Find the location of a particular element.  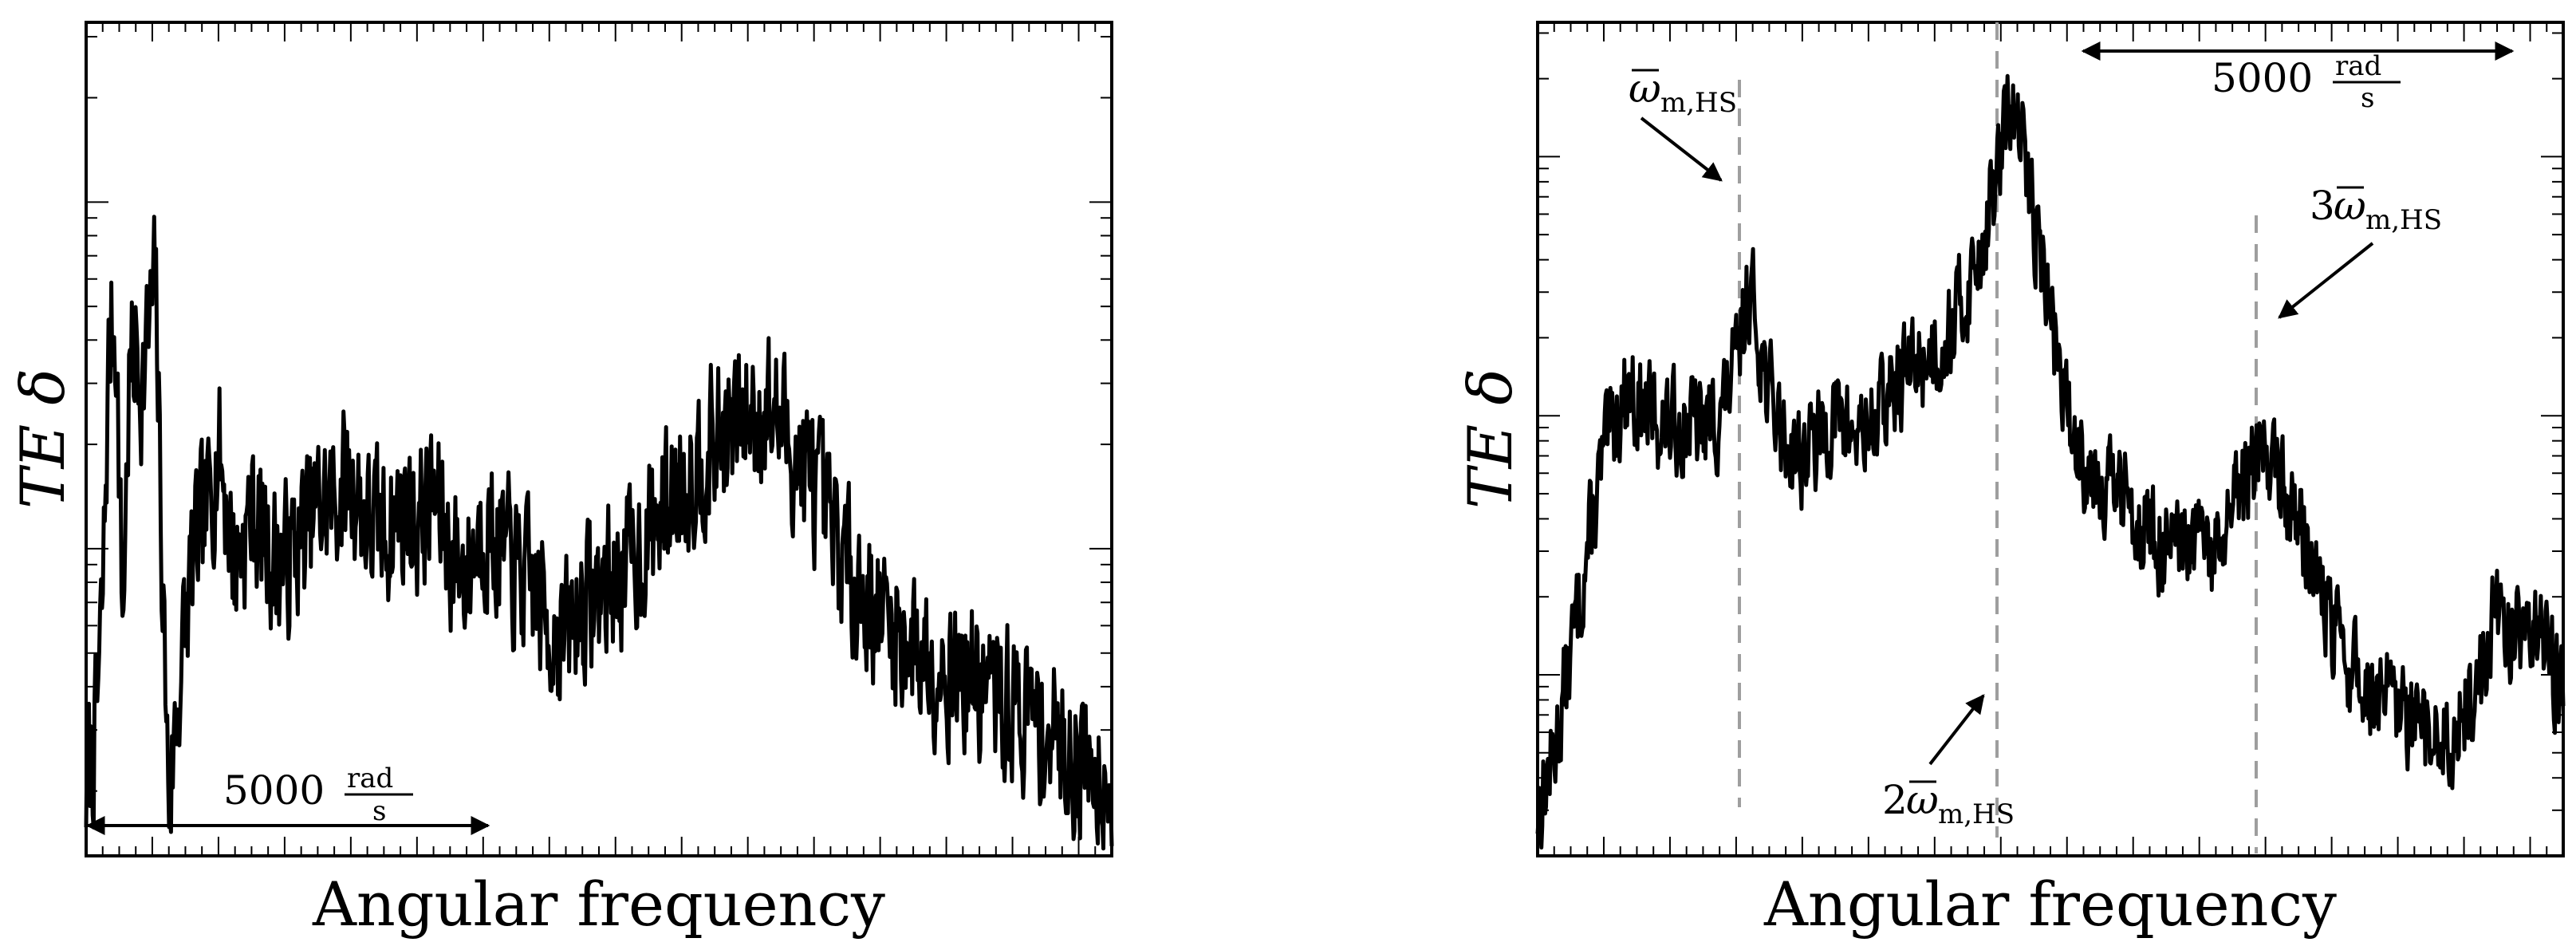

annotation-omega-3: 3 ω m,HS is located at coordinates (2360, 251).